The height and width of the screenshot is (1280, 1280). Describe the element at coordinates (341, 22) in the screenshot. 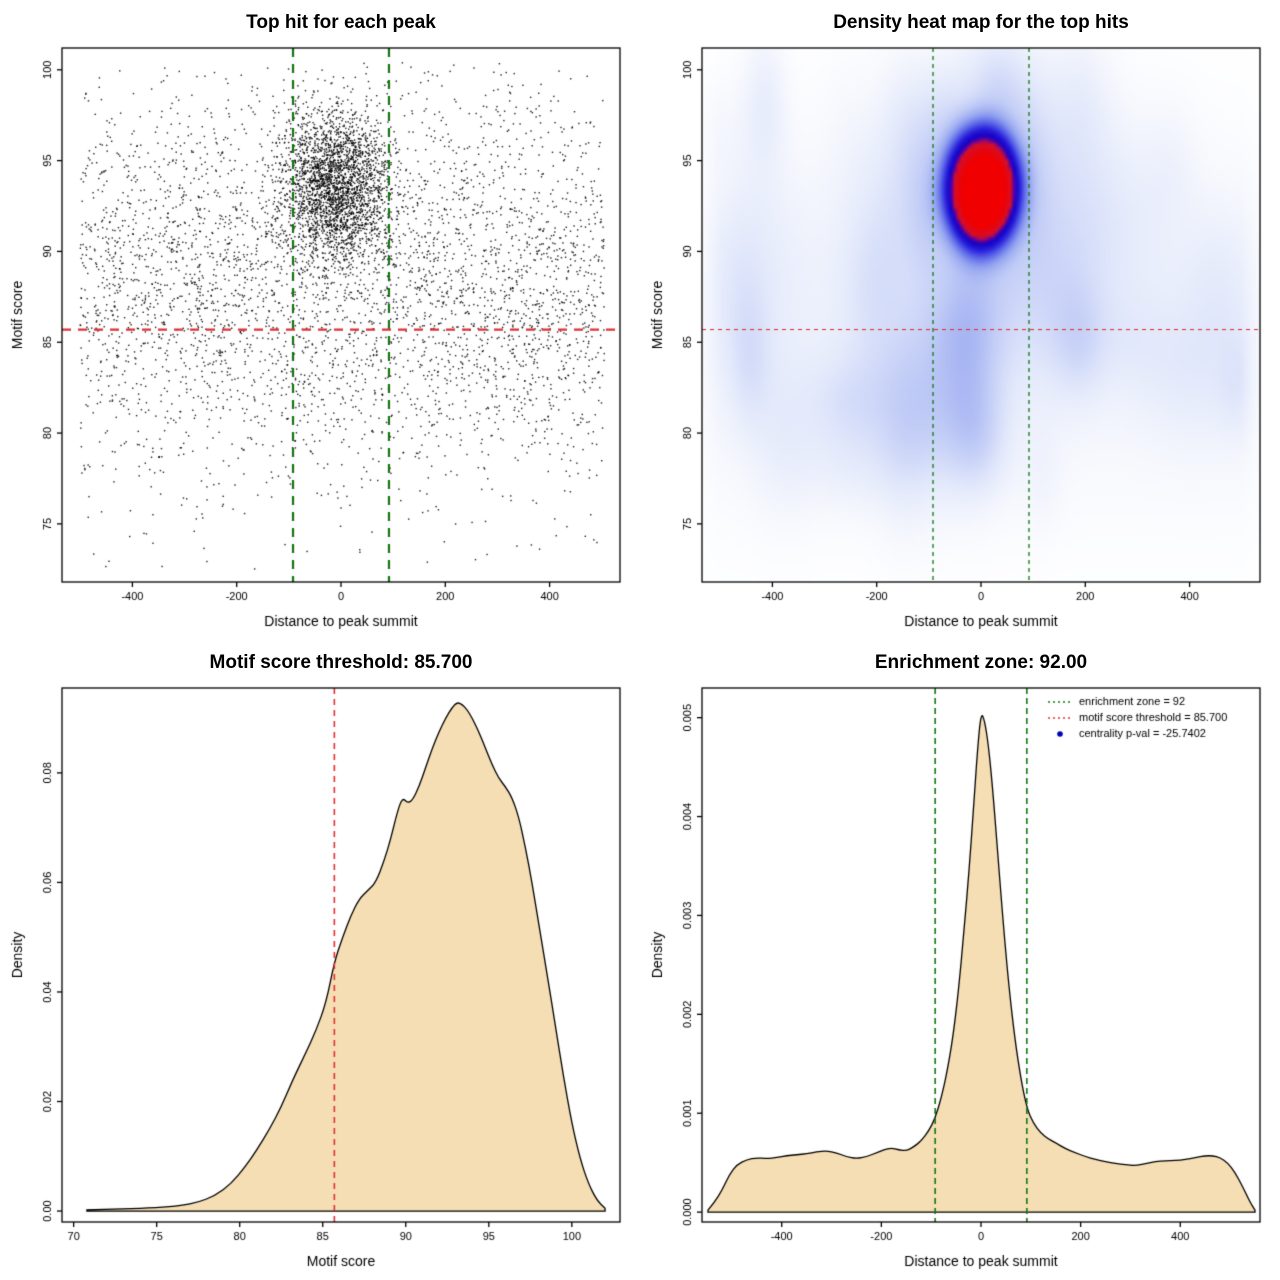

I see `scatter-title: Top hit for each peak` at that location.